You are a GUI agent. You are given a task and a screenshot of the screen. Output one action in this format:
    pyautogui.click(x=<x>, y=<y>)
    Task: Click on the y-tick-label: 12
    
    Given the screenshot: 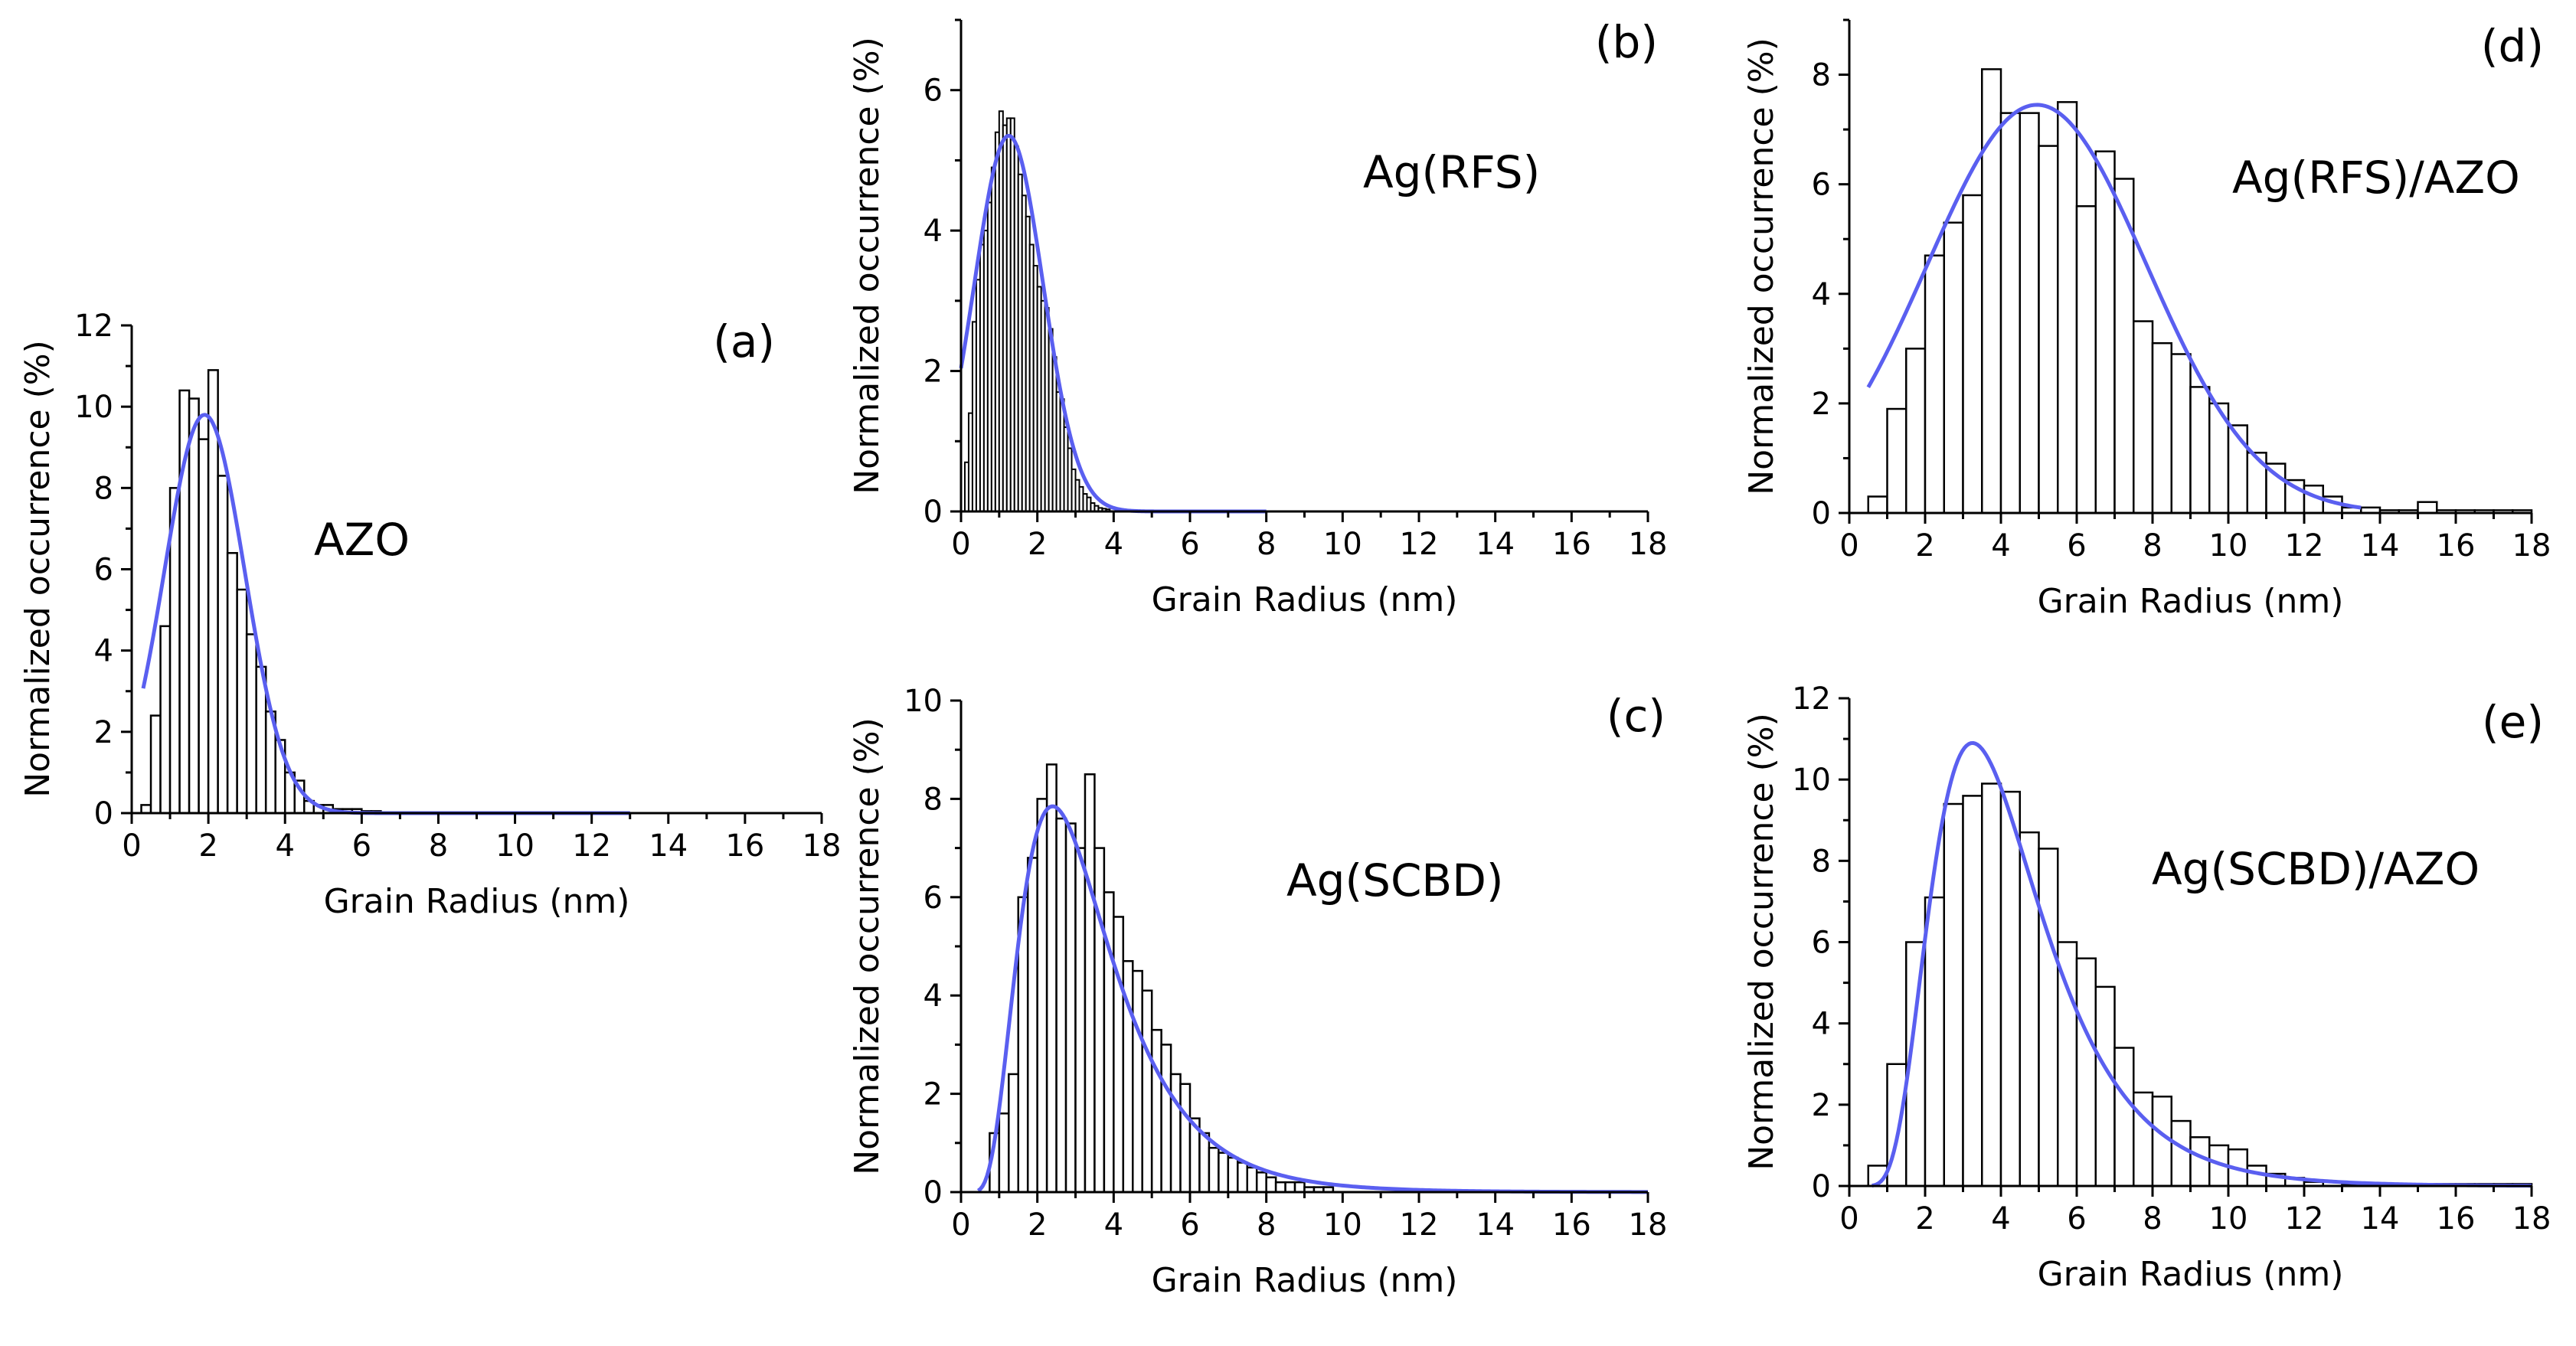 What is the action you would take?
    pyautogui.click(x=1811, y=699)
    